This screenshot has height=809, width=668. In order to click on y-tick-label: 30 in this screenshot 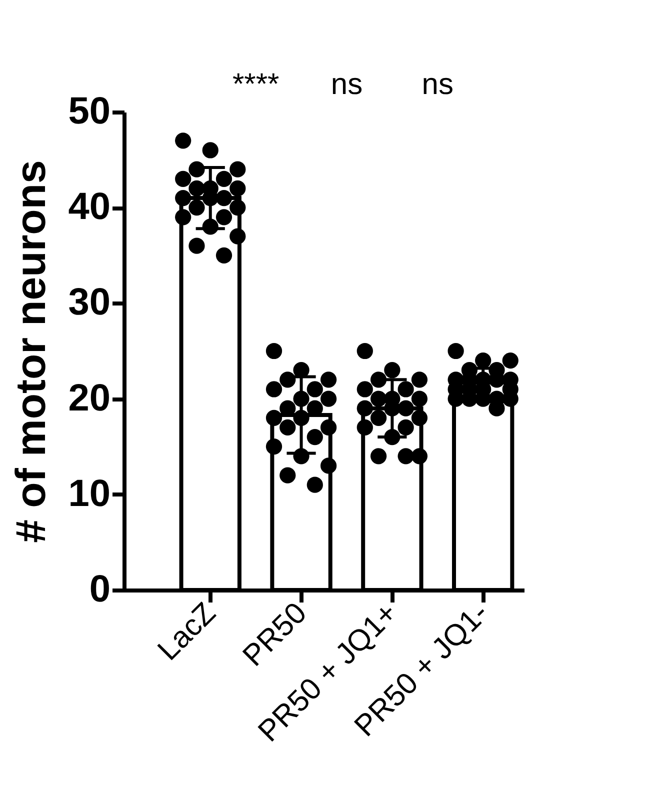, I will do `click(89, 303)`.